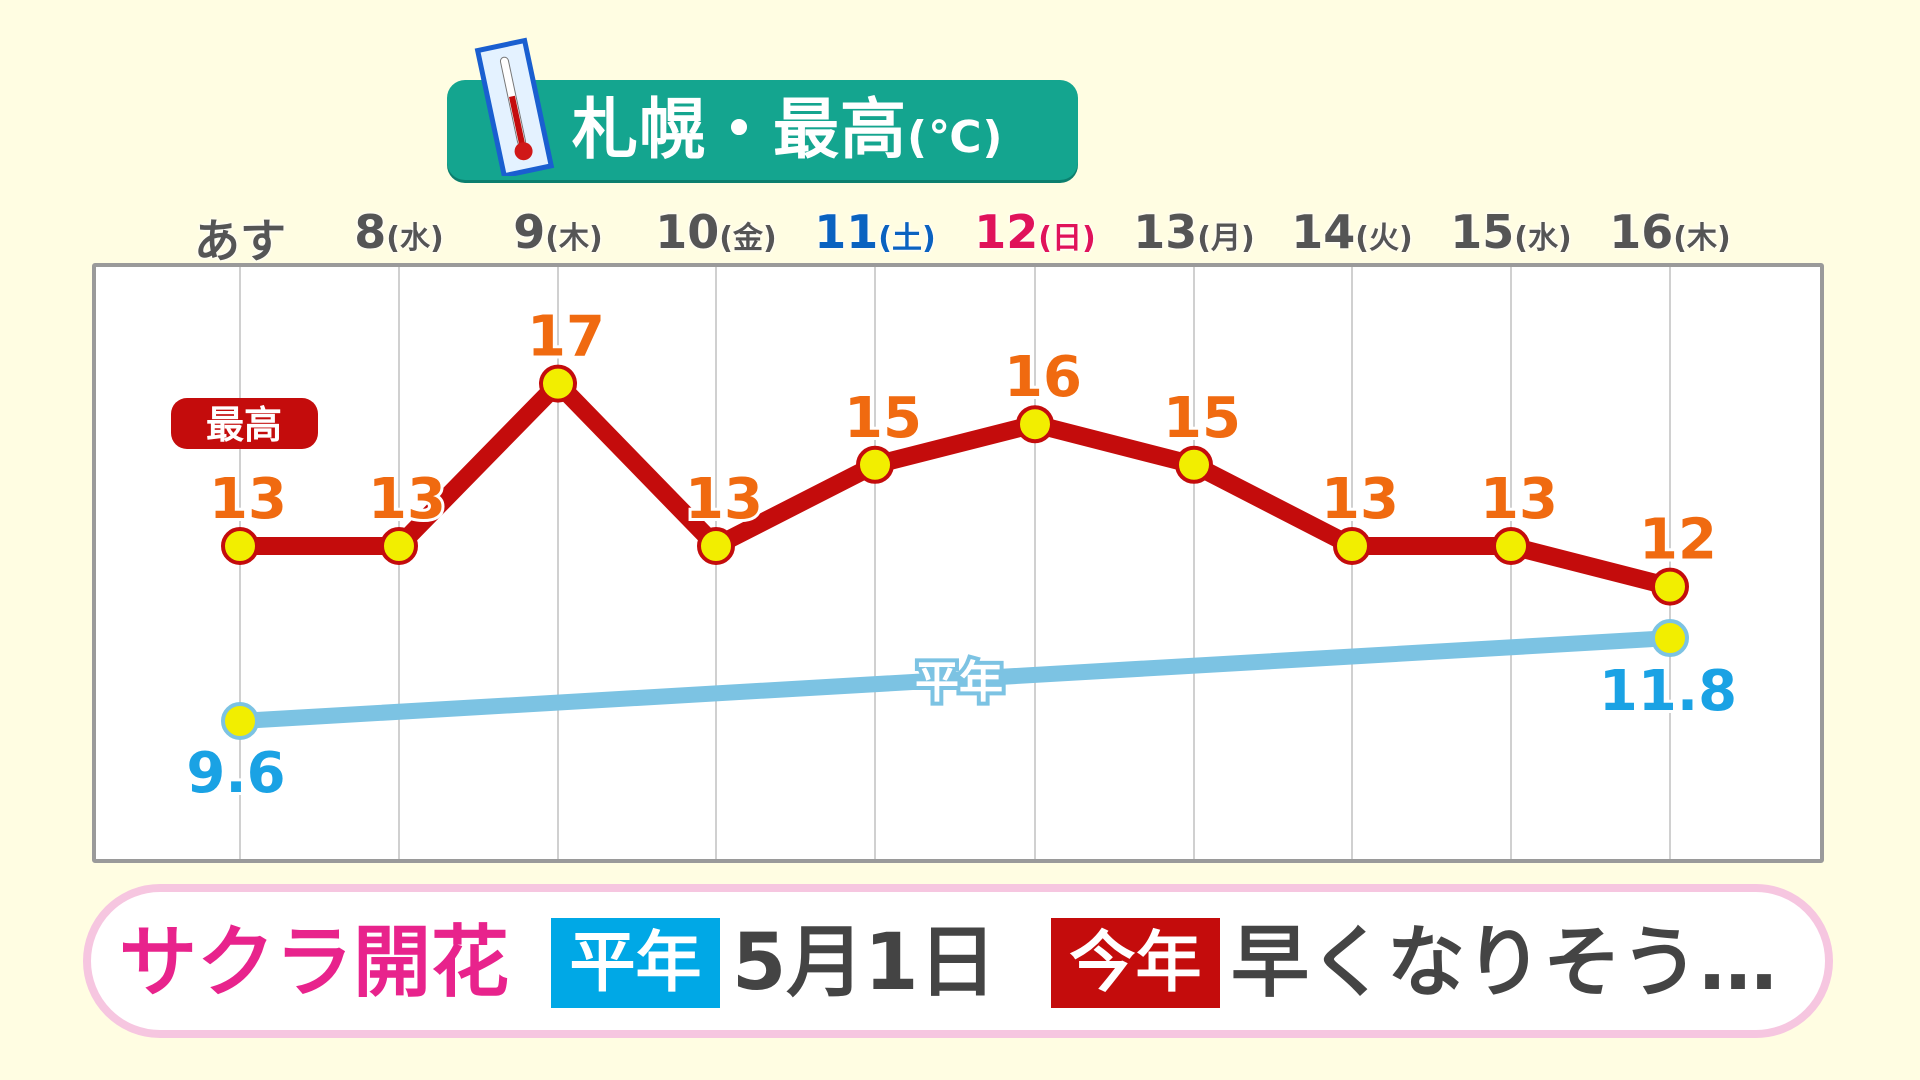  I want to click on tick-weekday: (土), so click(907, 238).